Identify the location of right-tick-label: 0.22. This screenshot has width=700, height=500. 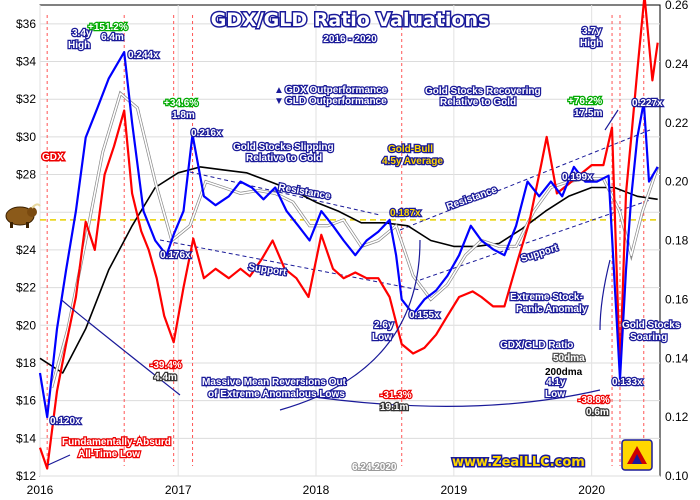
(677, 123).